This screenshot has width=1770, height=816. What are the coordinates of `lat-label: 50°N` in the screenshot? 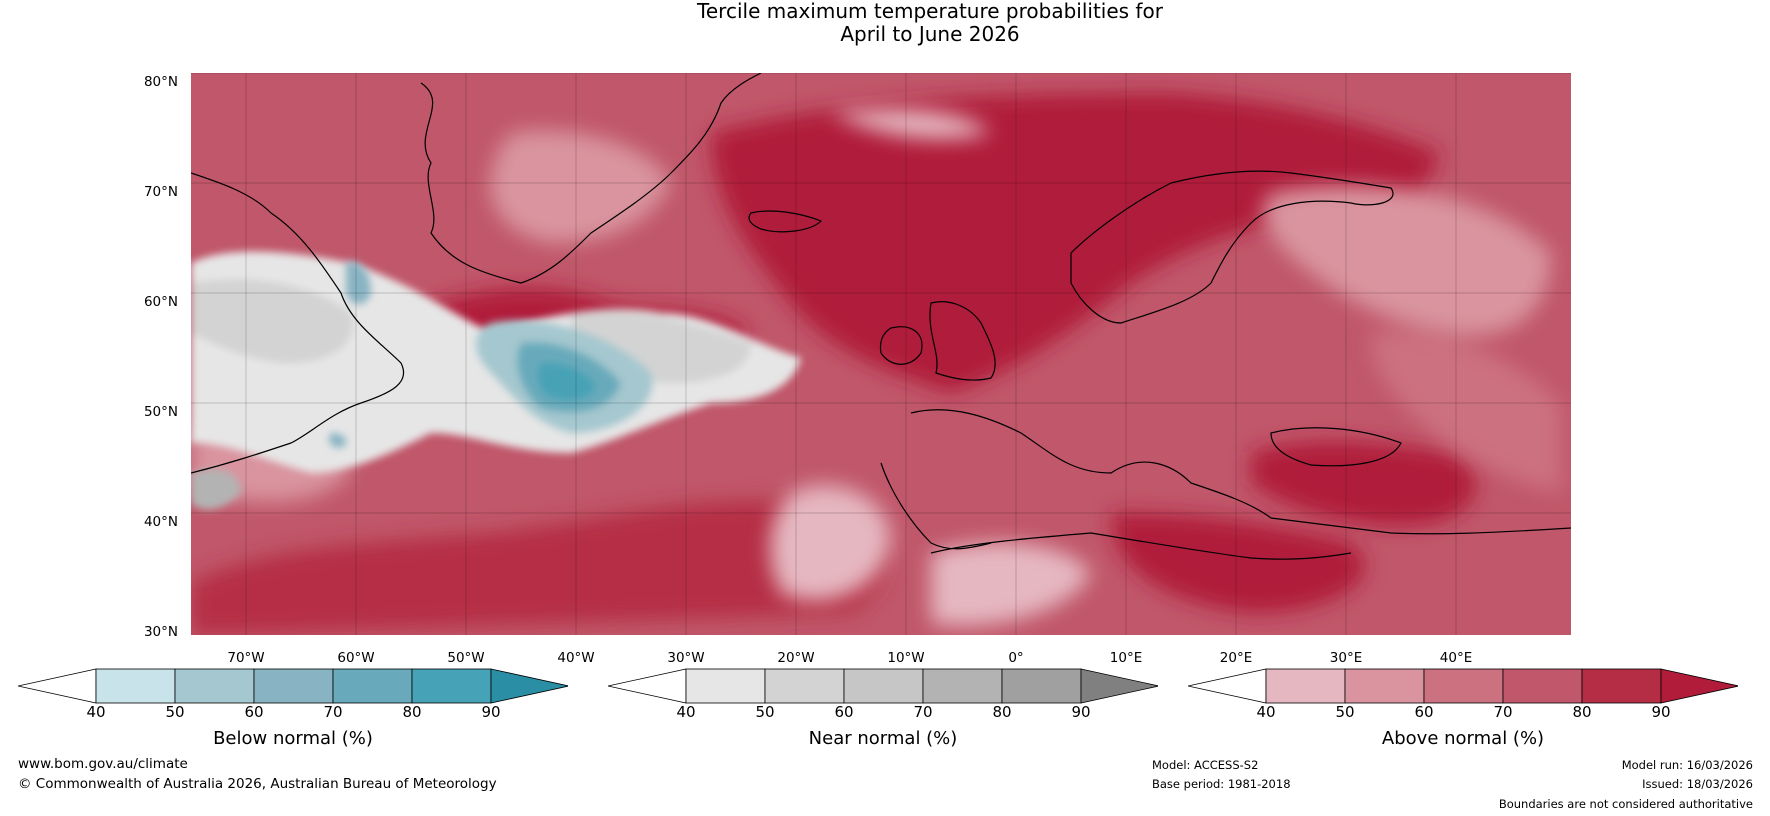 It's located at (160, 412).